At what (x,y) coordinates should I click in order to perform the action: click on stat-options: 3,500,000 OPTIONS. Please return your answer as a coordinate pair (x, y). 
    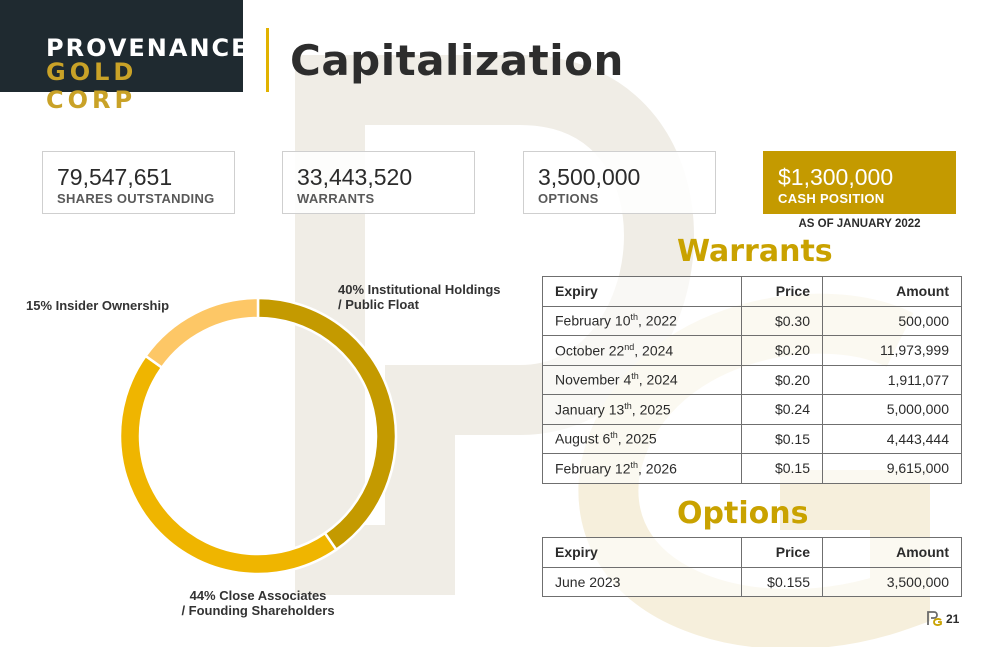
    Looking at the image, I should click on (619, 182).